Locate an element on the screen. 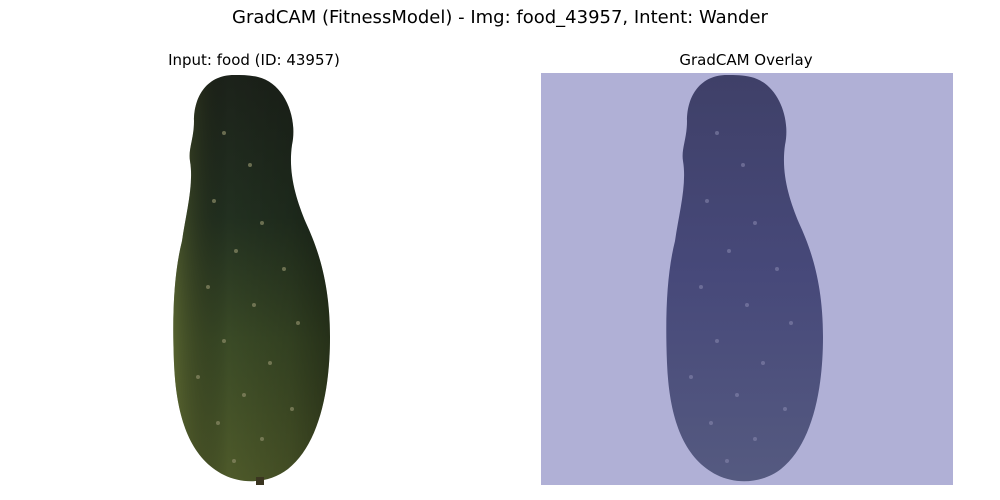 The height and width of the screenshot is (500, 1000). cucumber-speckles is located at coordinates (248, 297).